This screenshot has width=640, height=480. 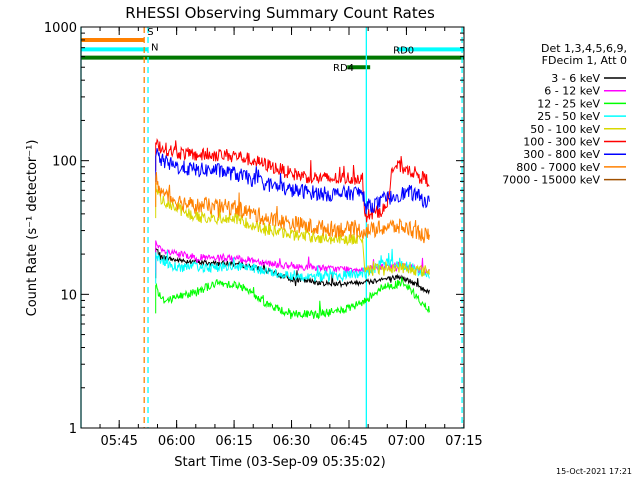 What do you see at coordinates (60, 28) in the screenshot?
I see `y-tick-label: 1000` at bounding box center [60, 28].